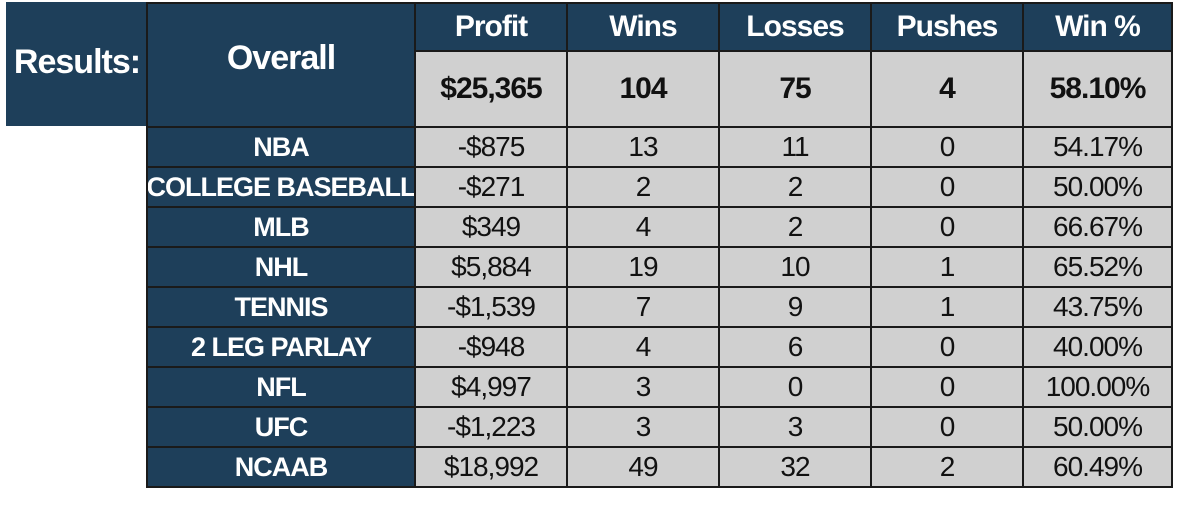 This screenshot has height=512, width=1180. Describe the element at coordinates (492, 468) in the screenshot. I see `profit-cell: $18,992` at that location.